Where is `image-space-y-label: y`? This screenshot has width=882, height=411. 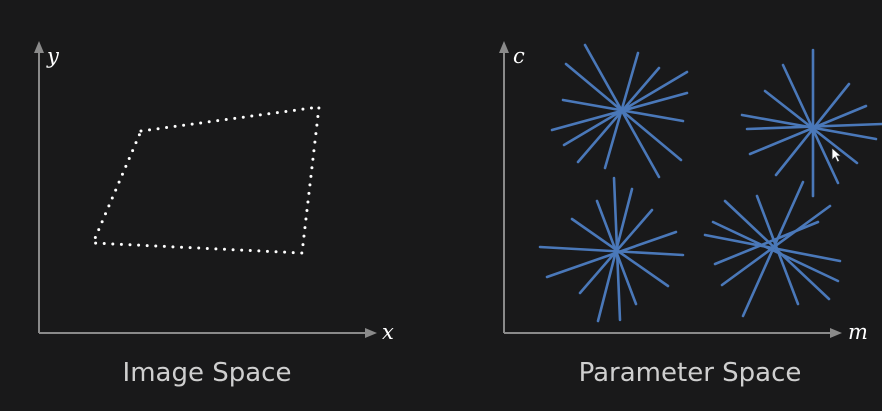
image-space-y-label: y is located at coordinates (53, 56).